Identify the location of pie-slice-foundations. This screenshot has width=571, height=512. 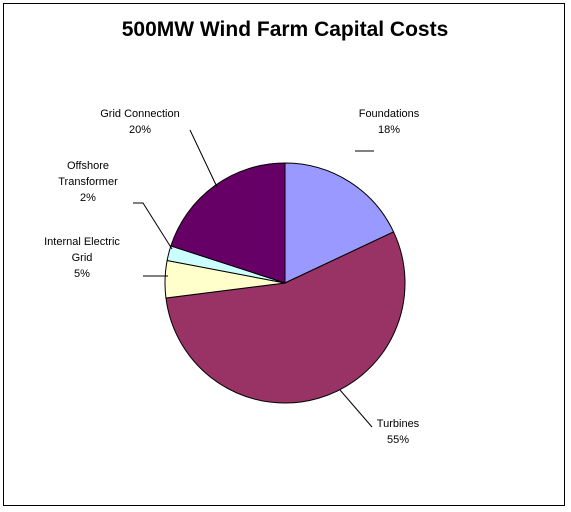
(339, 223).